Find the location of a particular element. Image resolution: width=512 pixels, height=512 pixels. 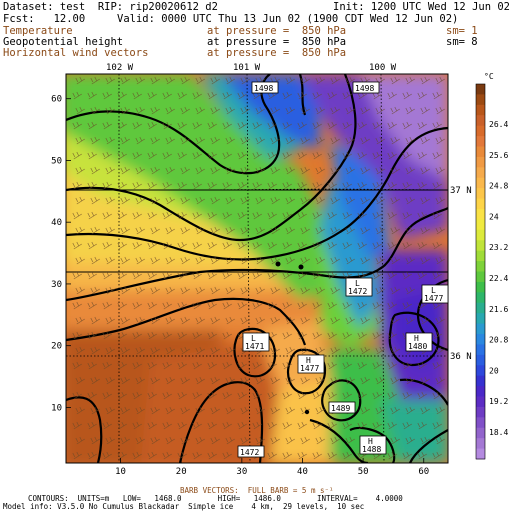

fcst-line: Fcst: 12.00 is located at coordinates (44, 19).